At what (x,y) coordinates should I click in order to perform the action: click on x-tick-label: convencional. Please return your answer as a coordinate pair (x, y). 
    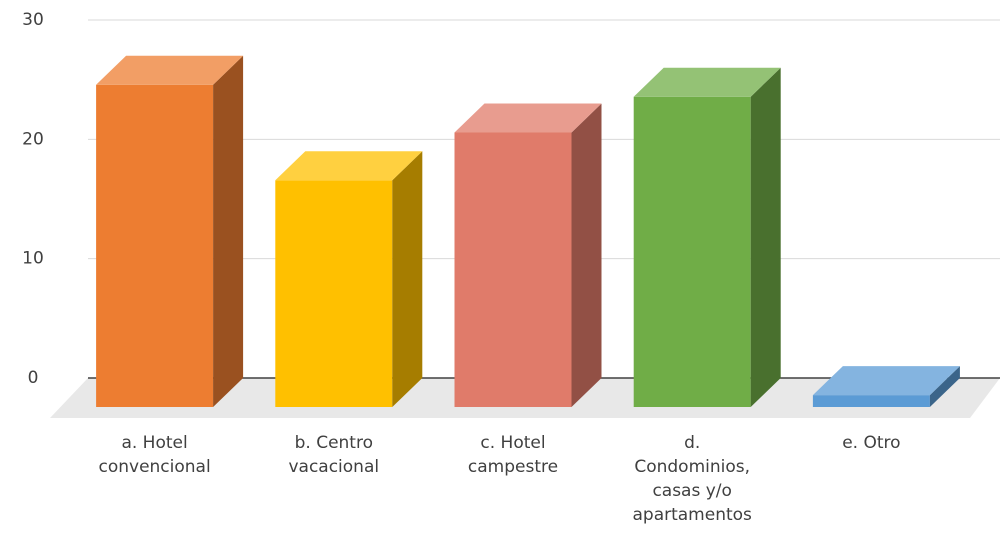
    Looking at the image, I should click on (154, 467).